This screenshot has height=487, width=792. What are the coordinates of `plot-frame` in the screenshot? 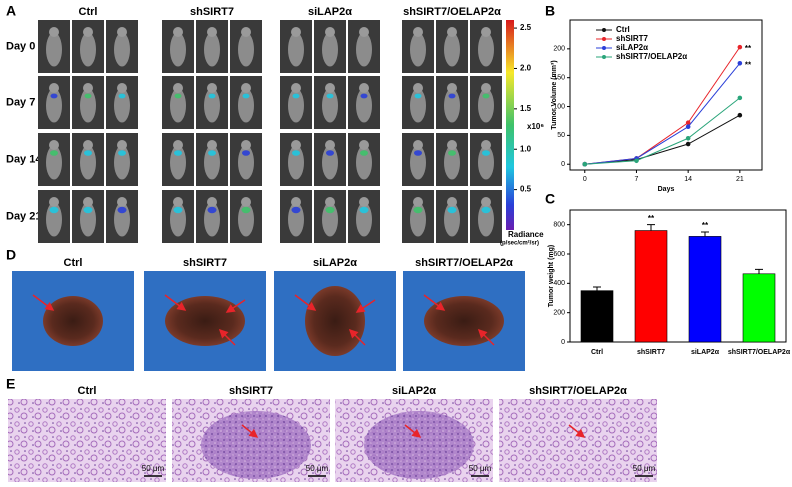 It's located at (678, 276).